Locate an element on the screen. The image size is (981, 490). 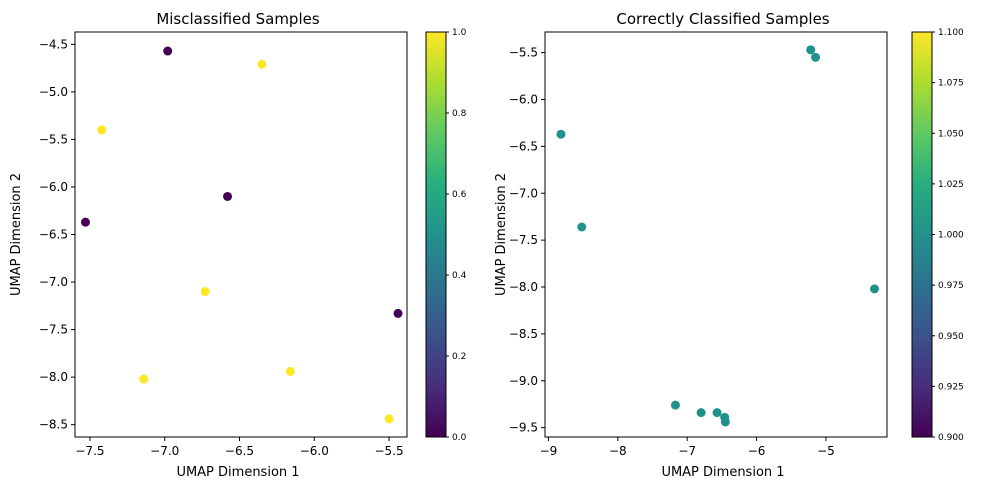
colorbar-tick-label: 0.6 is located at coordinates (459, 195).